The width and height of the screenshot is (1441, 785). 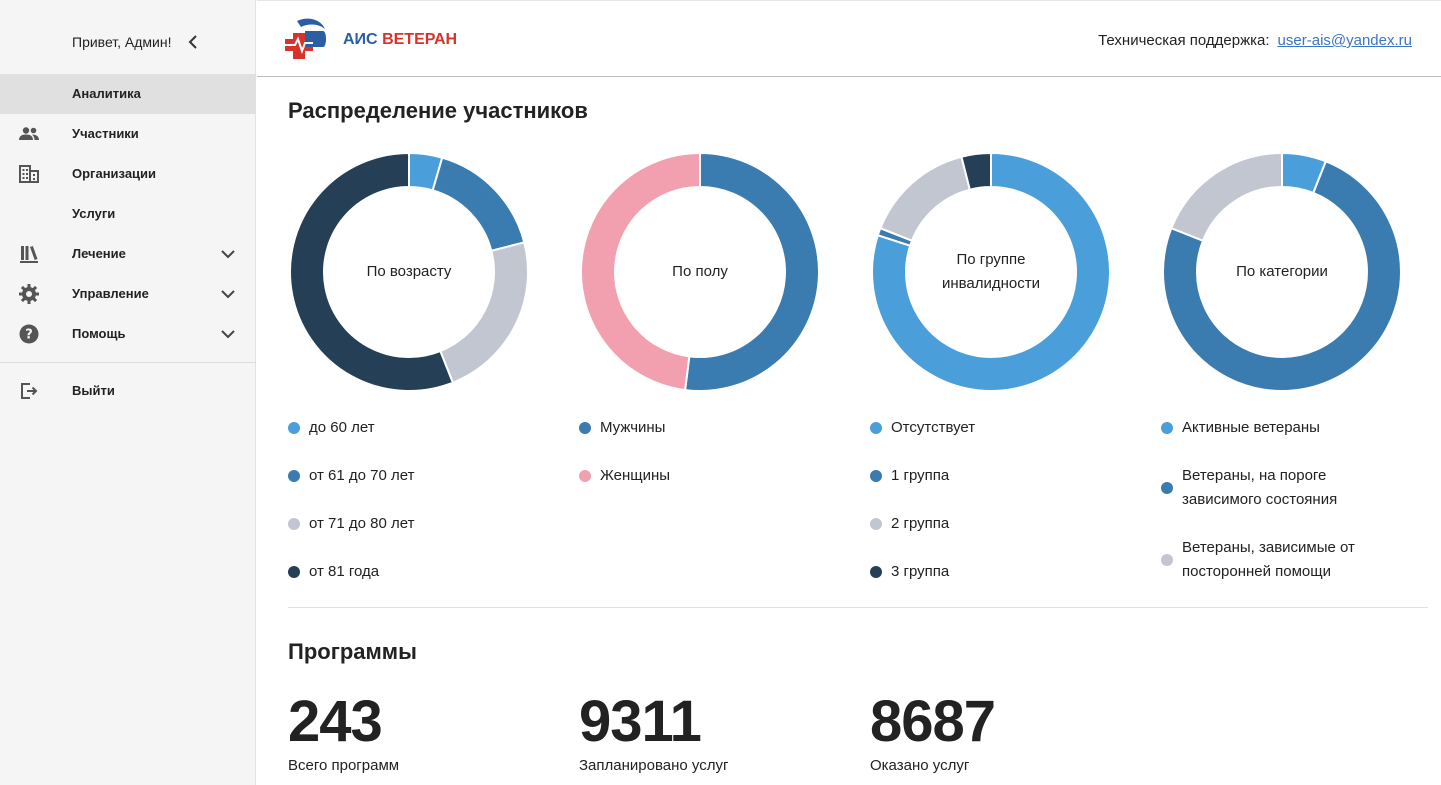 I want to click on building-icon, so click(x=29, y=174).